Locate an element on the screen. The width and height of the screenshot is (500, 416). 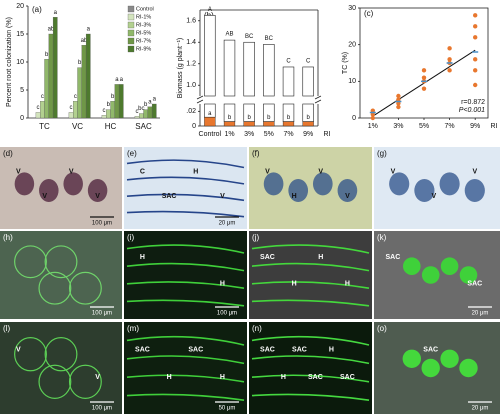
y-axis-label: TC (%) is located at coordinates (345, 63).